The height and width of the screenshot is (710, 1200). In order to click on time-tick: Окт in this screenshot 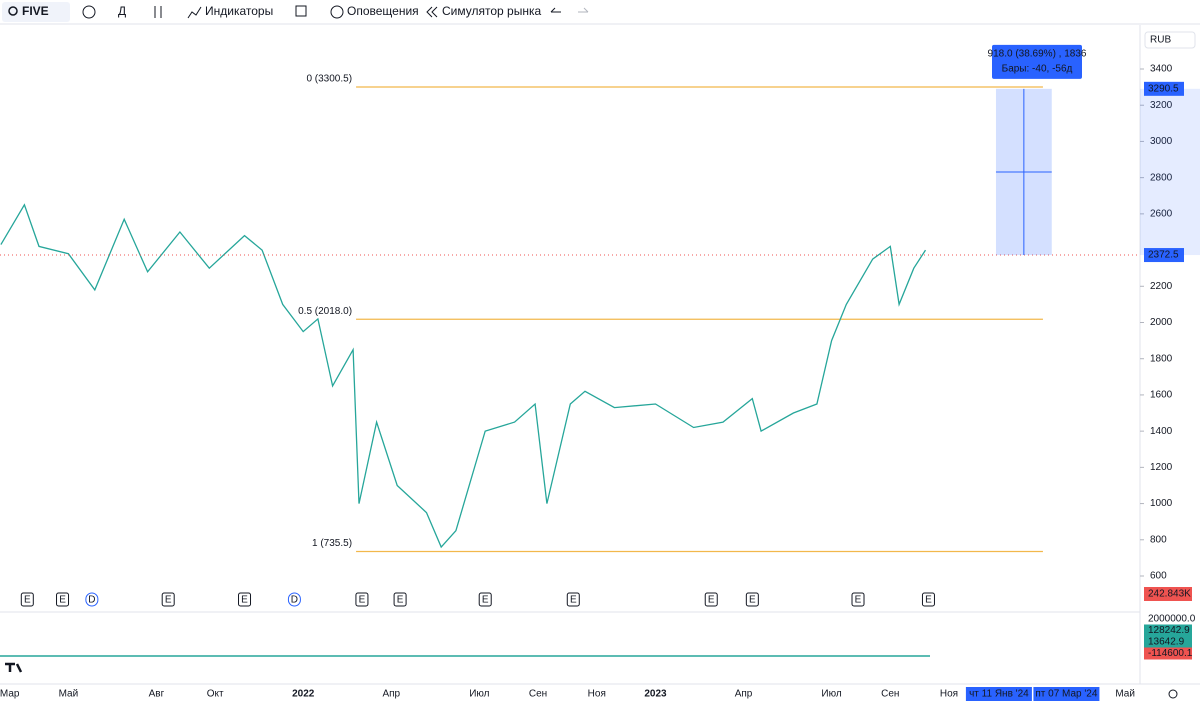, I will do `click(215, 694)`.